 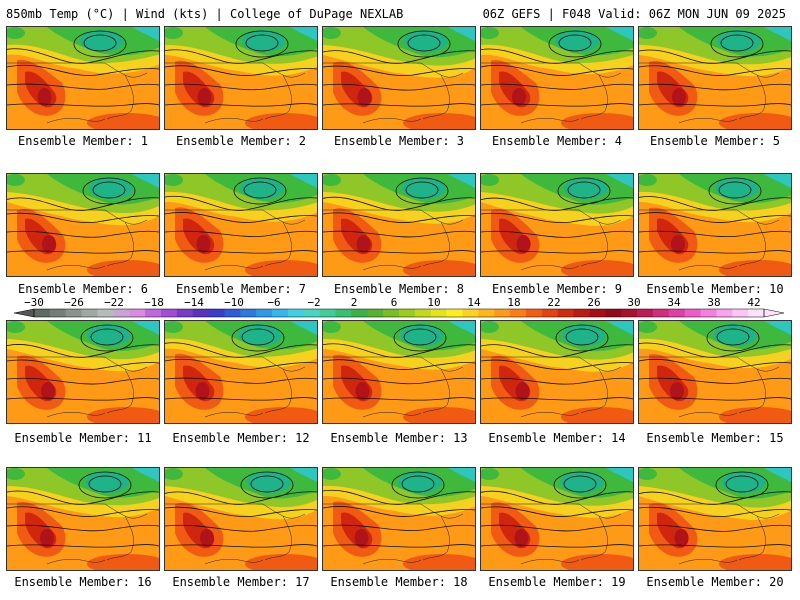 What do you see at coordinates (557, 141) in the screenshot?
I see `ensemble-member-label: Ensemble Member: 4` at bounding box center [557, 141].